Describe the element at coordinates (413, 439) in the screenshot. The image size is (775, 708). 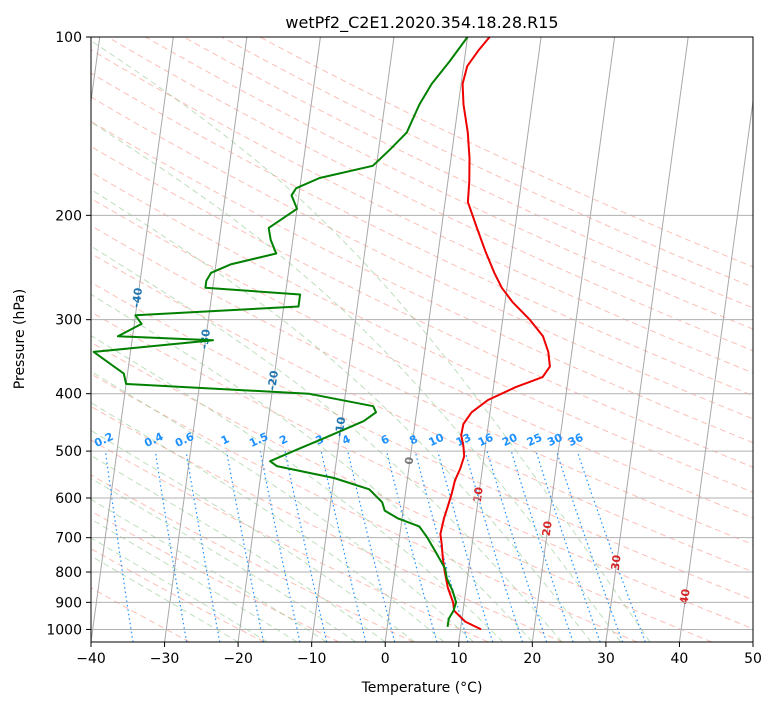
I see `mixing-ratio-label: 8` at that location.